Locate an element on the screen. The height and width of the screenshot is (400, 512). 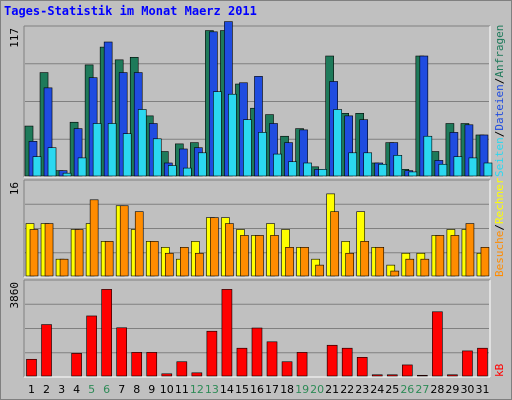
day-label-11: 11 is located at coordinates (182, 389).